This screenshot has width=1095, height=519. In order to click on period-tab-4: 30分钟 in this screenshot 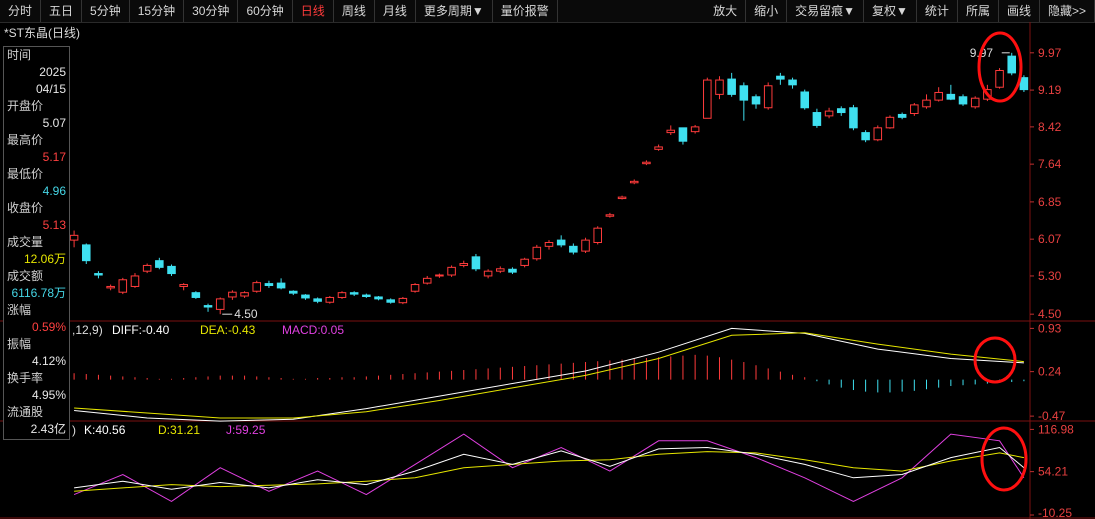, I will do `click(211, 11)`.